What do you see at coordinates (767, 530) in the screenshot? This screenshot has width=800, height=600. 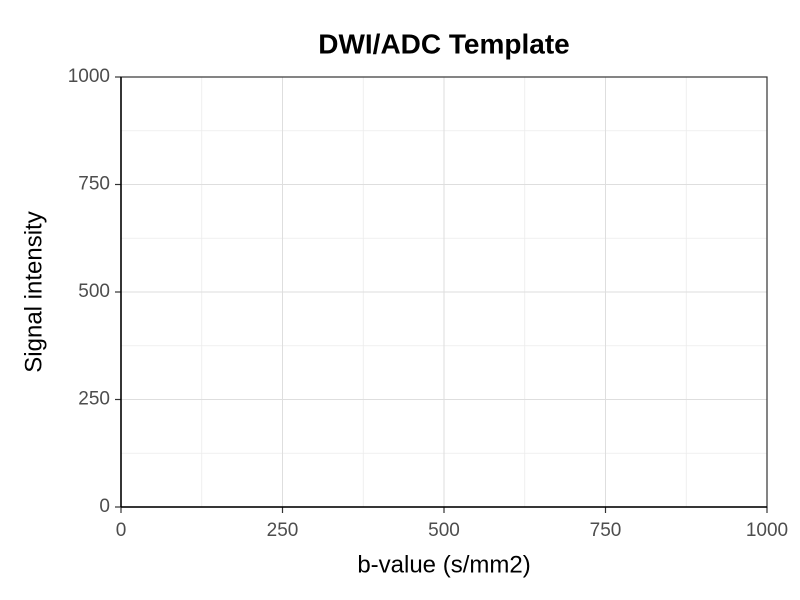 I see `x-tick-label: 1000` at bounding box center [767, 530].